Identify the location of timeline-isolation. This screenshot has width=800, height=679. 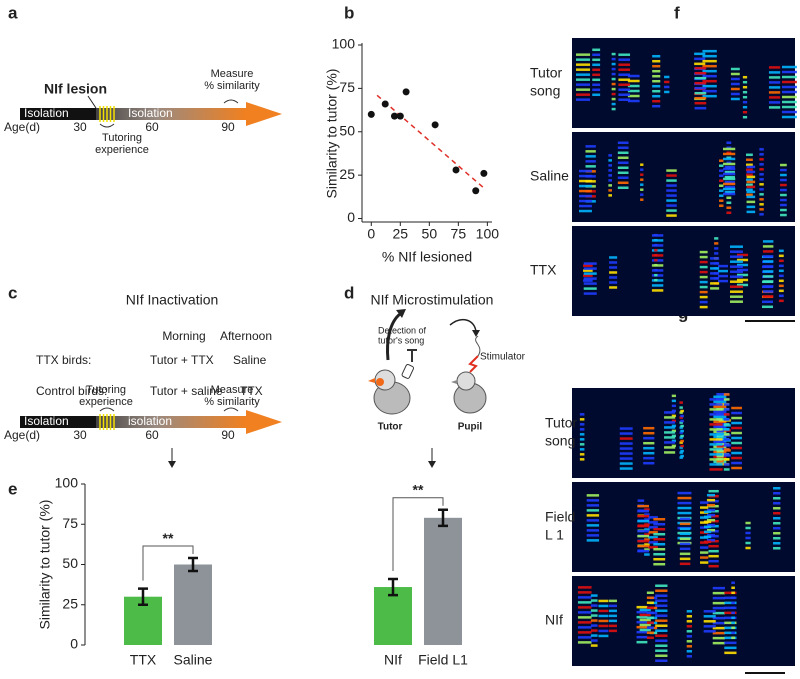
(58, 114).